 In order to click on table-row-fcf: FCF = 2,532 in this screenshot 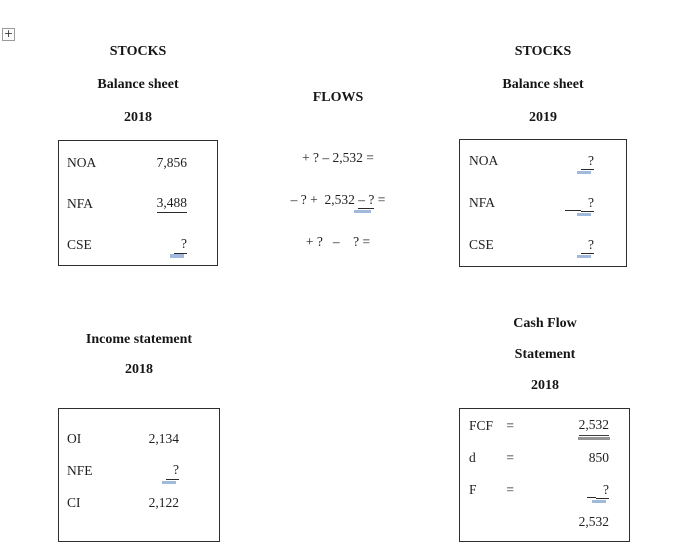, I will do `click(540, 426)`.